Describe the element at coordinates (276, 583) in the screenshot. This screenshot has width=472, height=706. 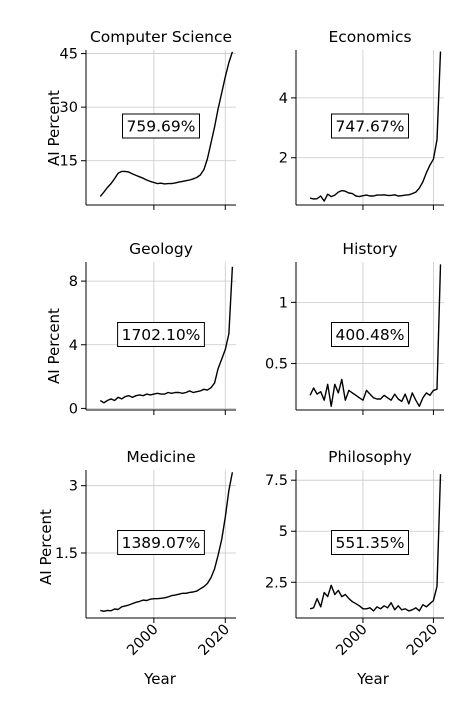
I see `y-tick-label: 2.5` at that location.